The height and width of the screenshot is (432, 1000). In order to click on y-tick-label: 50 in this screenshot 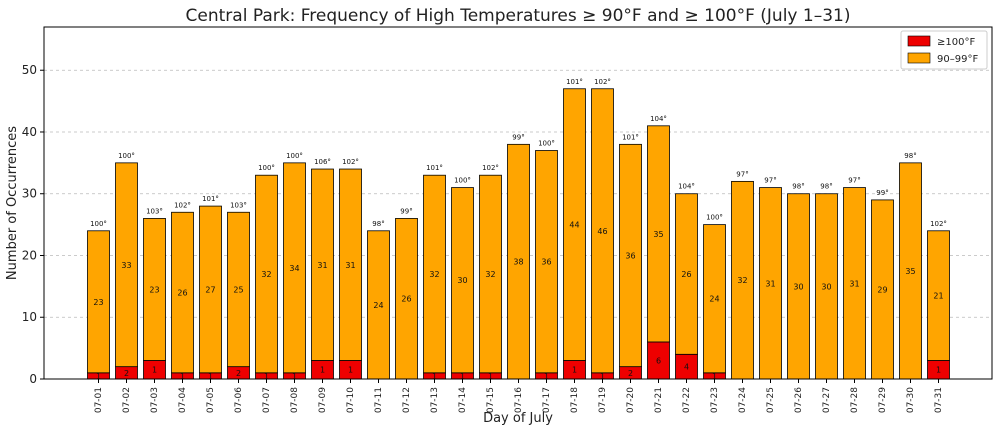, I will do `click(29, 70)`.